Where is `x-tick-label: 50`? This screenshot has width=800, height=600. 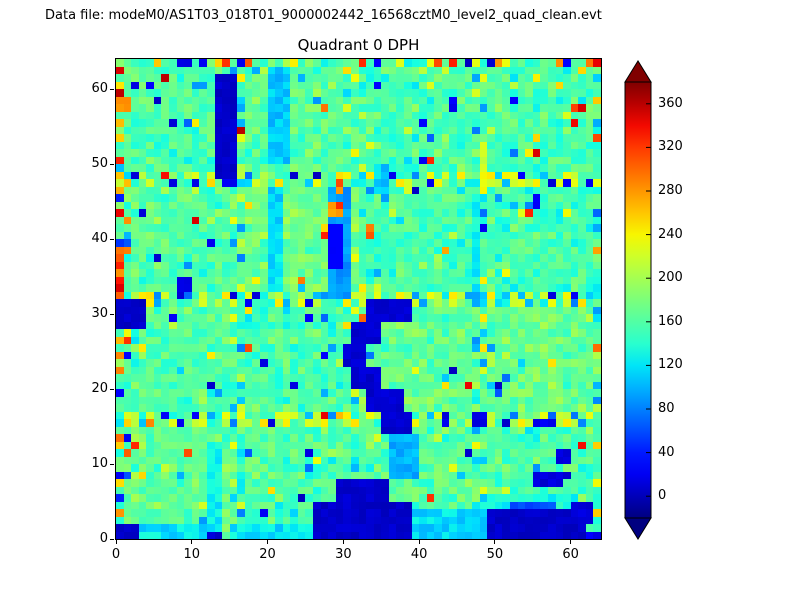
x-tick-label: 50 is located at coordinates (495, 554).